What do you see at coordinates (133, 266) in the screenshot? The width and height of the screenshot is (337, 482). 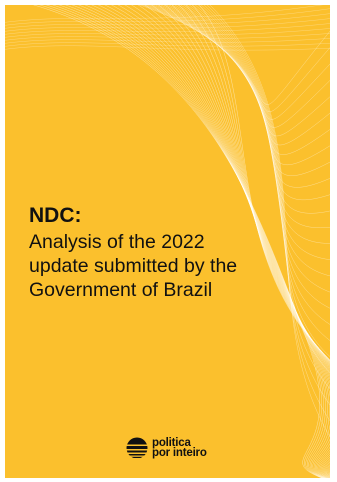 I see `subtitle-line-2: update submitted by the` at bounding box center [133, 266].